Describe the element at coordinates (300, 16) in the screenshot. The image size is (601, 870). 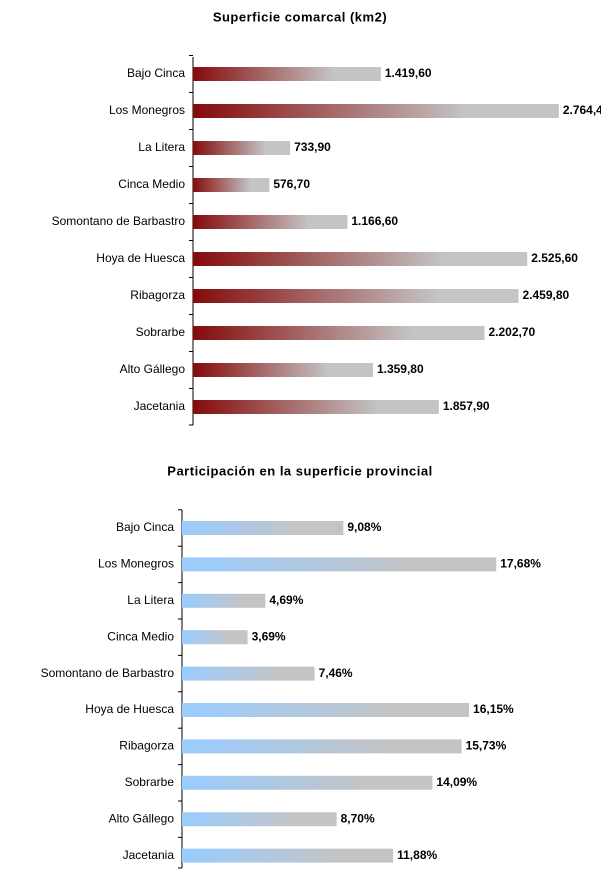
I see `chart-title: Superficie comarcal (km2)` at that location.